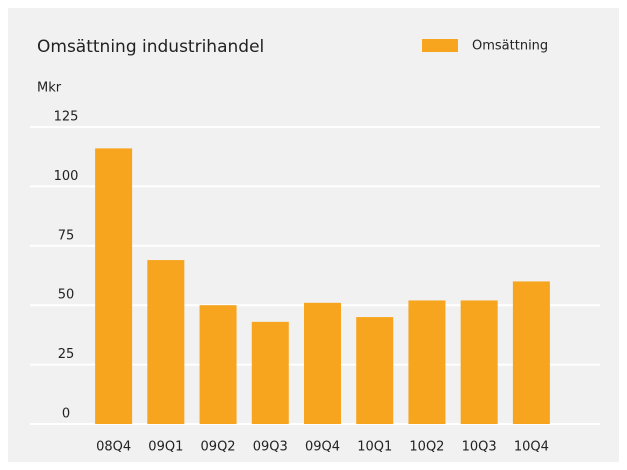 The width and height of the screenshot is (627, 470). What do you see at coordinates (66, 176) in the screenshot?
I see `y-tick-label: 100` at bounding box center [66, 176].